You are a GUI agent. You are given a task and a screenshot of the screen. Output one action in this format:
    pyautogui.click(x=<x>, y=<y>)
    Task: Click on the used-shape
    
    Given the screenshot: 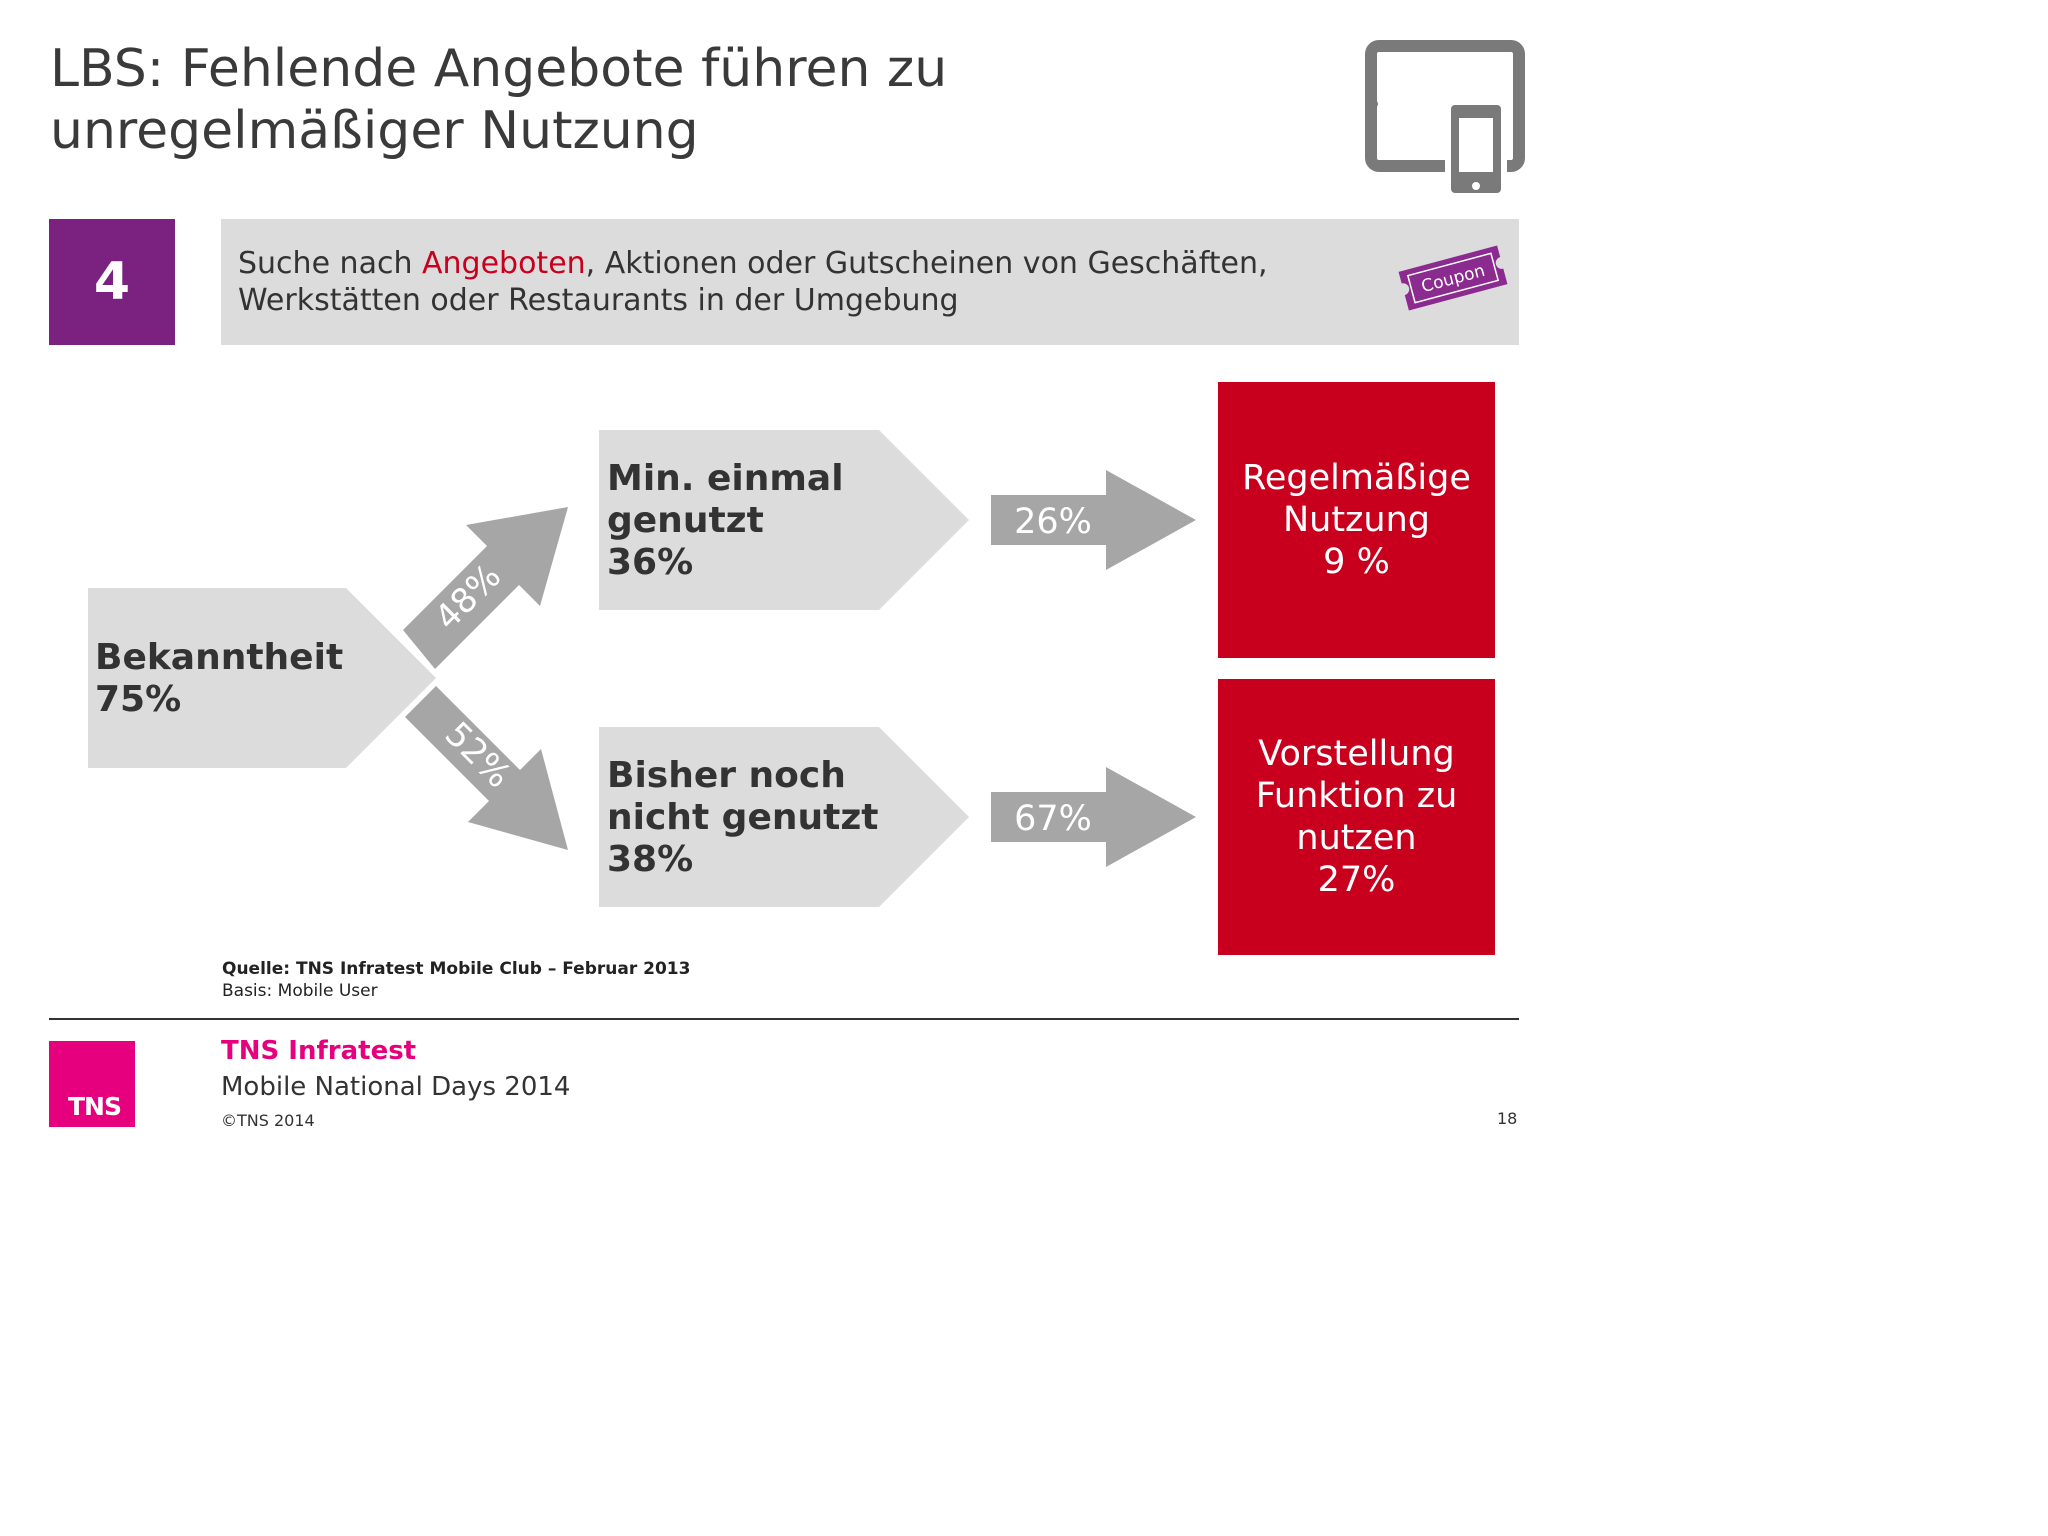 What is the action you would take?
    pyautogui.click(x=784, y=520)
    